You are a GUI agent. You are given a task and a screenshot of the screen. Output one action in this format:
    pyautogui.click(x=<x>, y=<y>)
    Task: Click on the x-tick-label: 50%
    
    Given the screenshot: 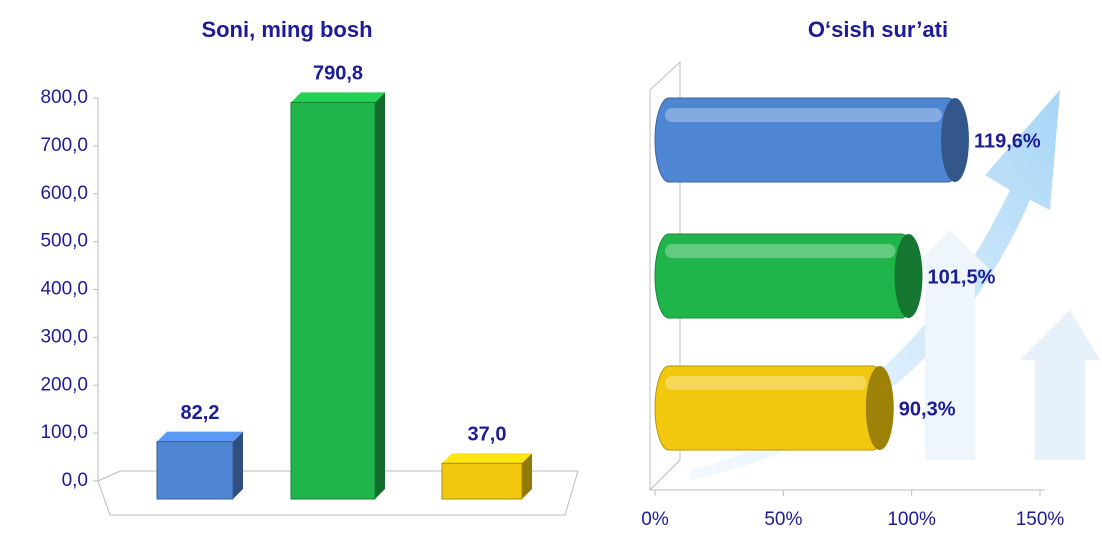 What is the action you would take?
    pyautogui.click(x=783, y=519)
    